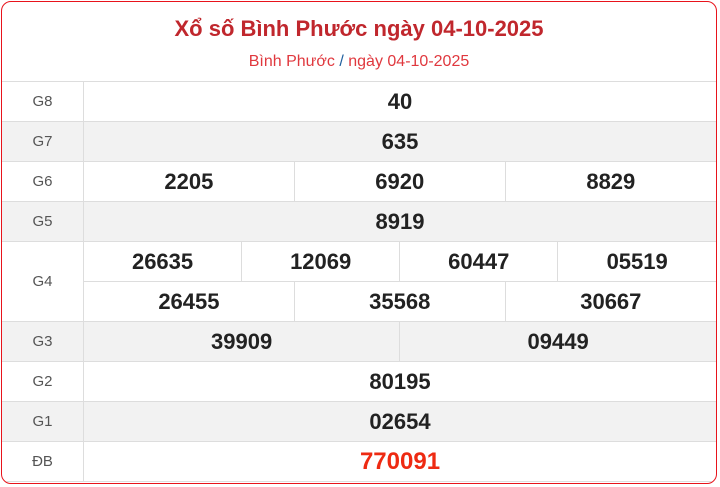  I want to click on prize-number: 8919, so click(399, 221).